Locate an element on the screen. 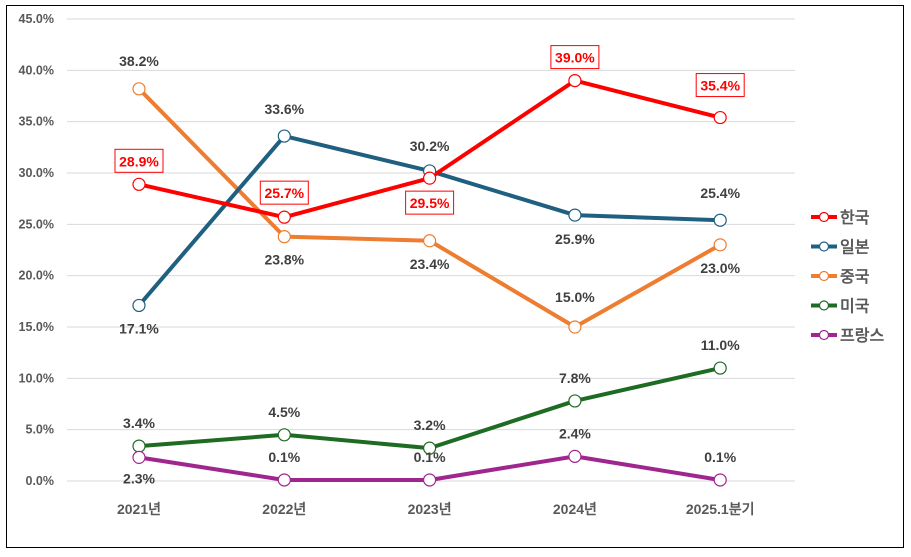 Image resolution: width=911 pixels, height=557 pixels. data-label: 17.1% is located at coordinates (139, 328).